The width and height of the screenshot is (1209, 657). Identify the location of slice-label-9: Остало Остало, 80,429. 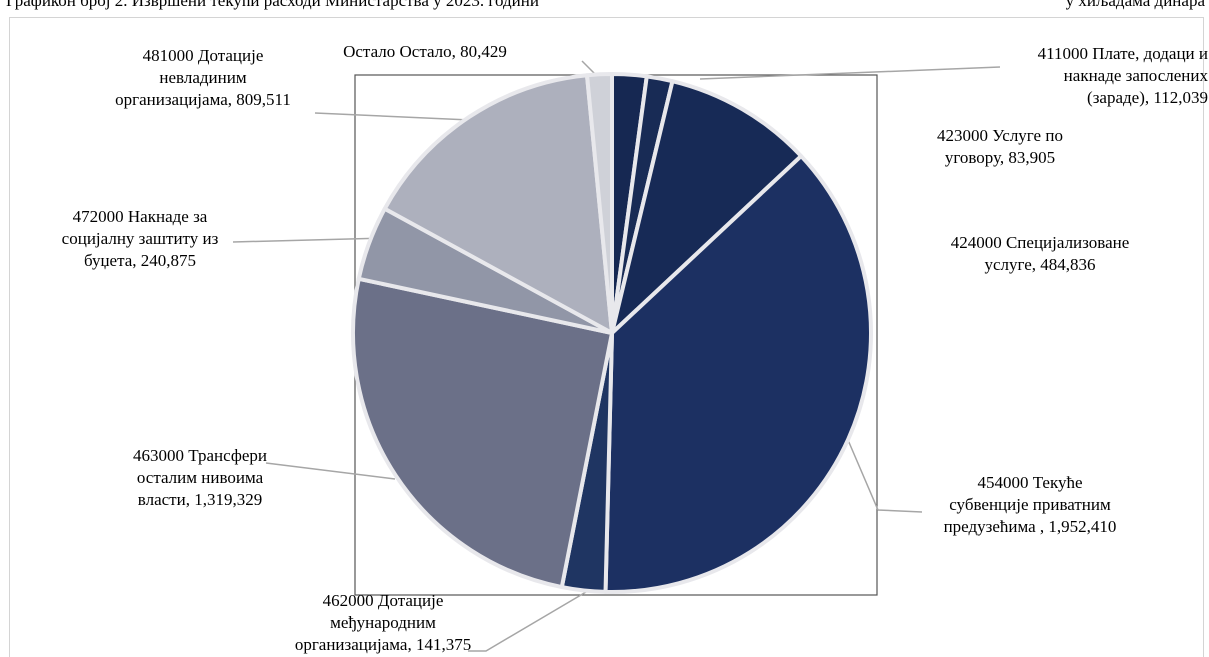
(425, 51).